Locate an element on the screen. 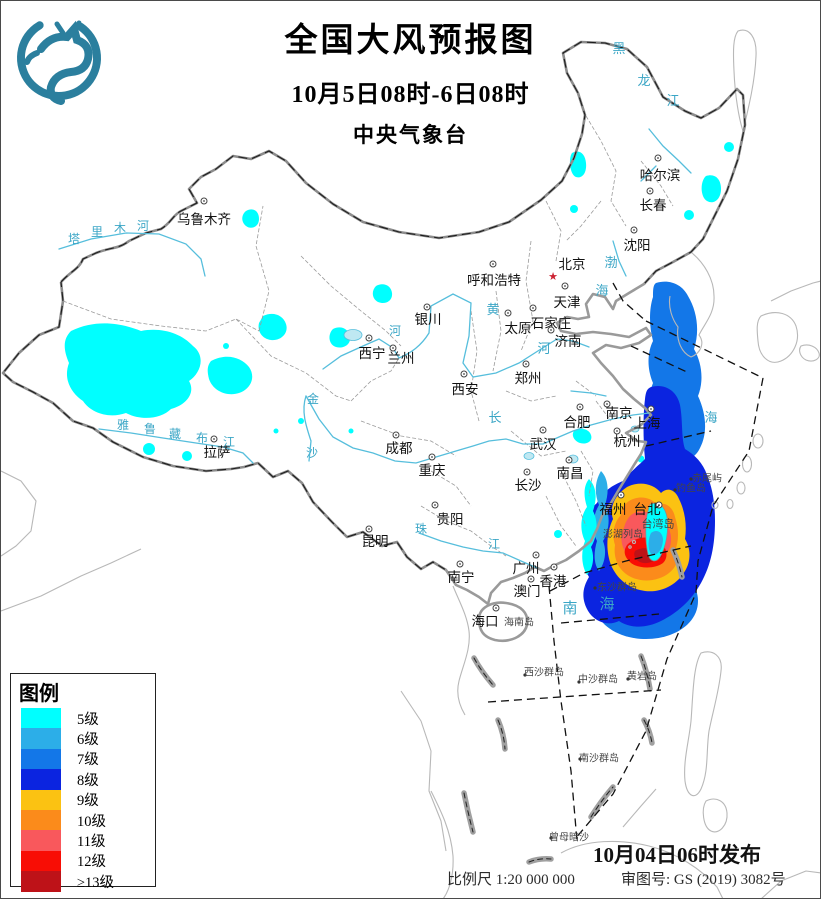 Image resolution: width=821 pixels, height=899 pixels. yarlung-river is located at coordinates (176, 446).